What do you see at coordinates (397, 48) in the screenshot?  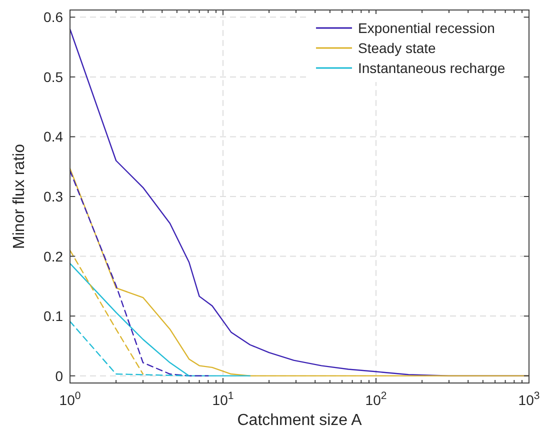 I see `legend-label: Steady state` at bounding box center [397, 48].